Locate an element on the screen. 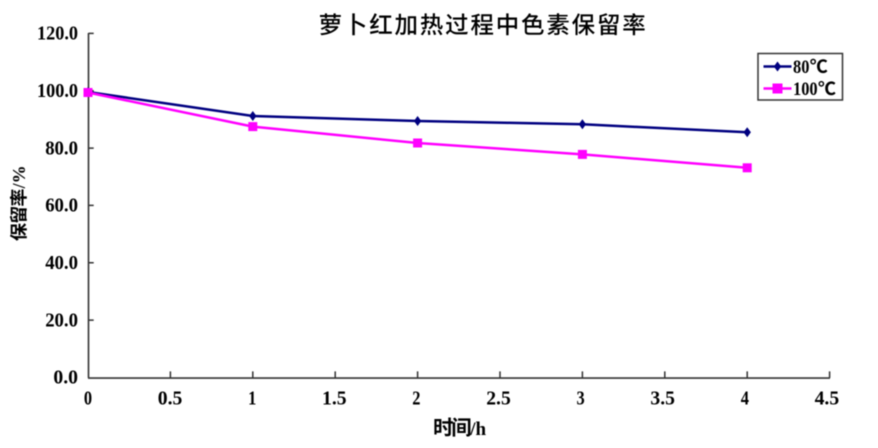 The height and width of the screenshot is (448, 878). svg-text: 3 is located at coordinates (581, 399).